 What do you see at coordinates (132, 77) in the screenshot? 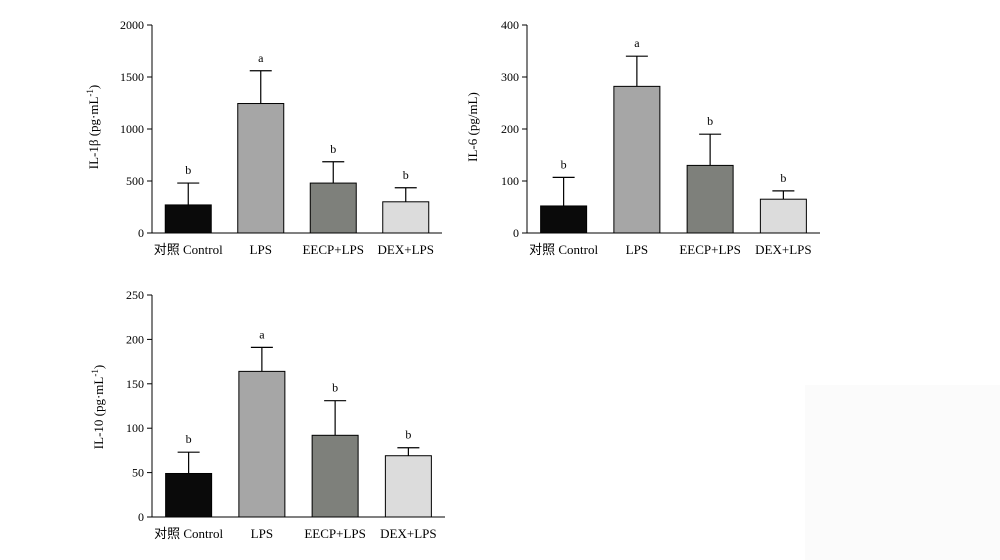
I see `y-tick-label: 1500` at bounding box center [132, 77].